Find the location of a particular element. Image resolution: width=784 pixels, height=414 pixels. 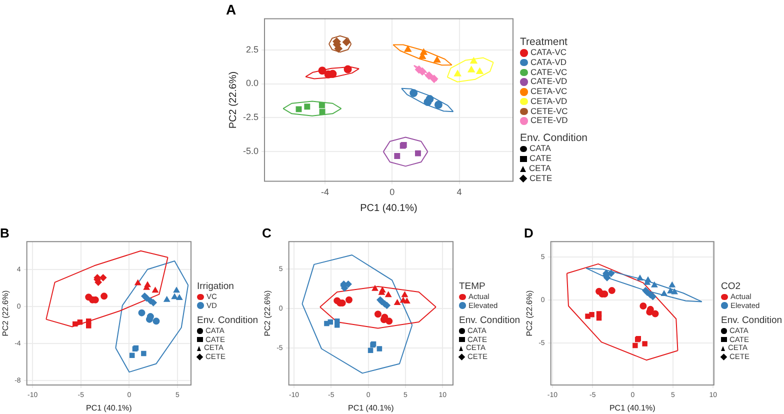

legend-label: CETA-VC is located at coordinates (549, 91).